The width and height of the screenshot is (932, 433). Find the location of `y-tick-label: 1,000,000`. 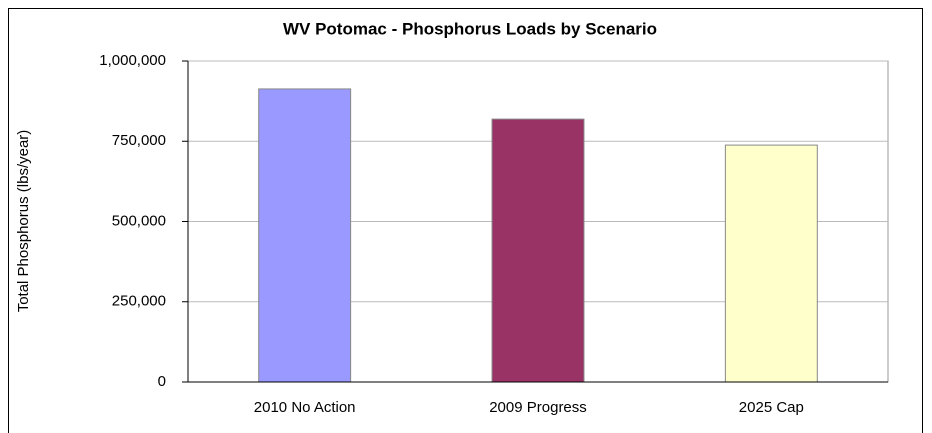

y-tick-label: 1,000,000 is located at coordinates (132, 60).